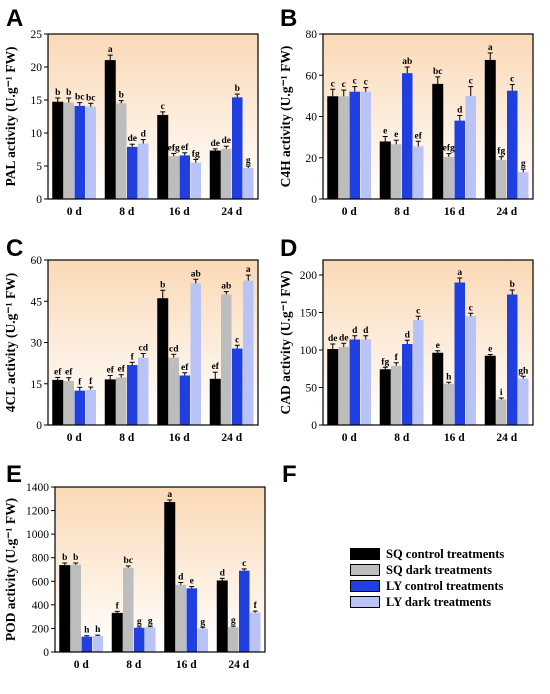 The image size is (550, 694). I want to click on y-tick-label: 80, so click(312, 35).